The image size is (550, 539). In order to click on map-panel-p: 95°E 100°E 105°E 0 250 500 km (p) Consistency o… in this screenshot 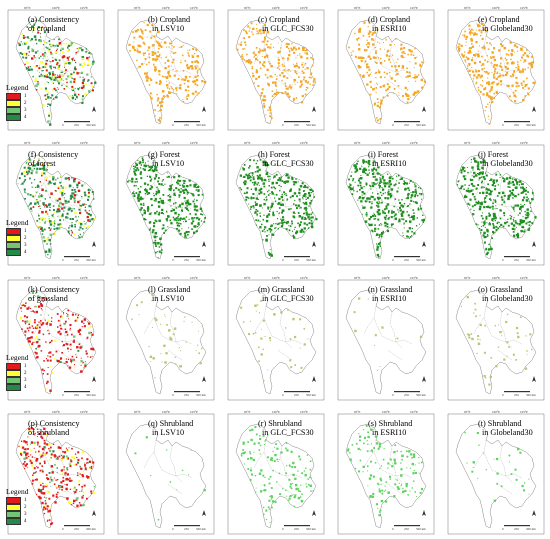, I will do `click(55, 471)`.